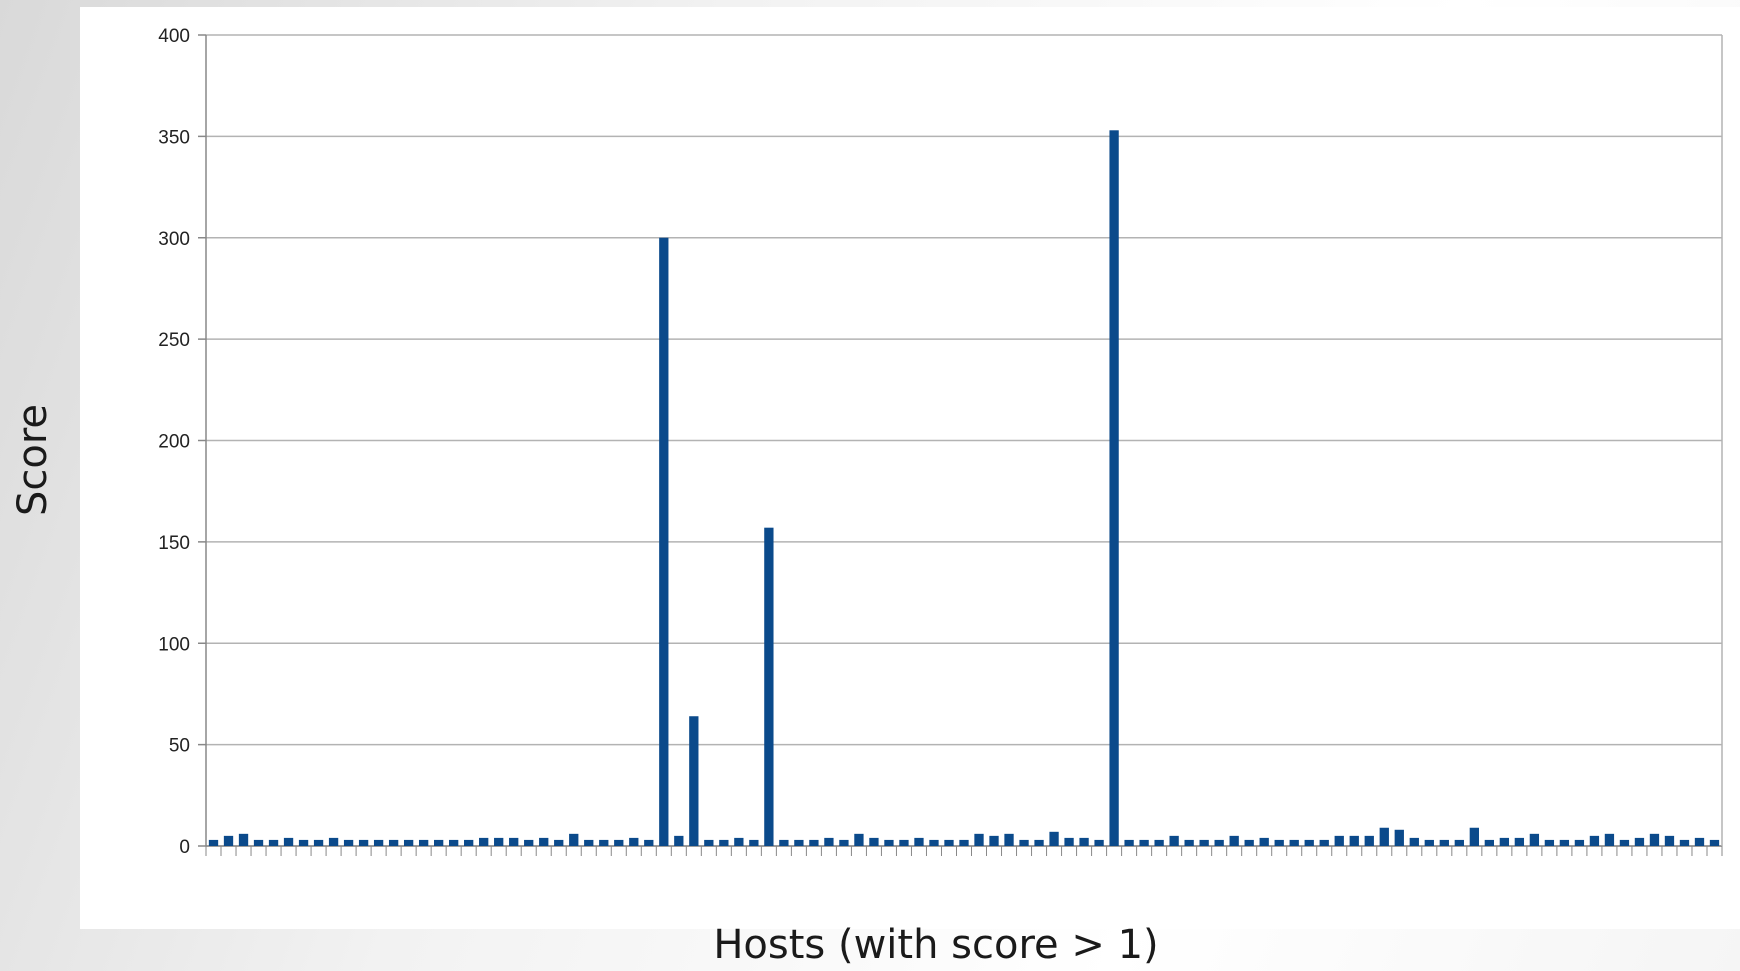 The image size is (1740, 971). I want to click on y-tick-label: 400, so click(174, 36).